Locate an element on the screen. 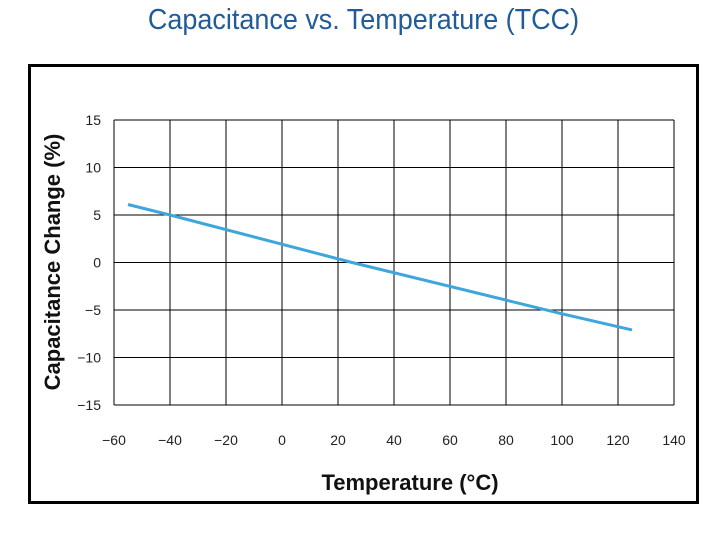  x-tick-labels: −60 −40 −20 0 20 40 60 80 100 120 140 is located at coordinates (394, 440).